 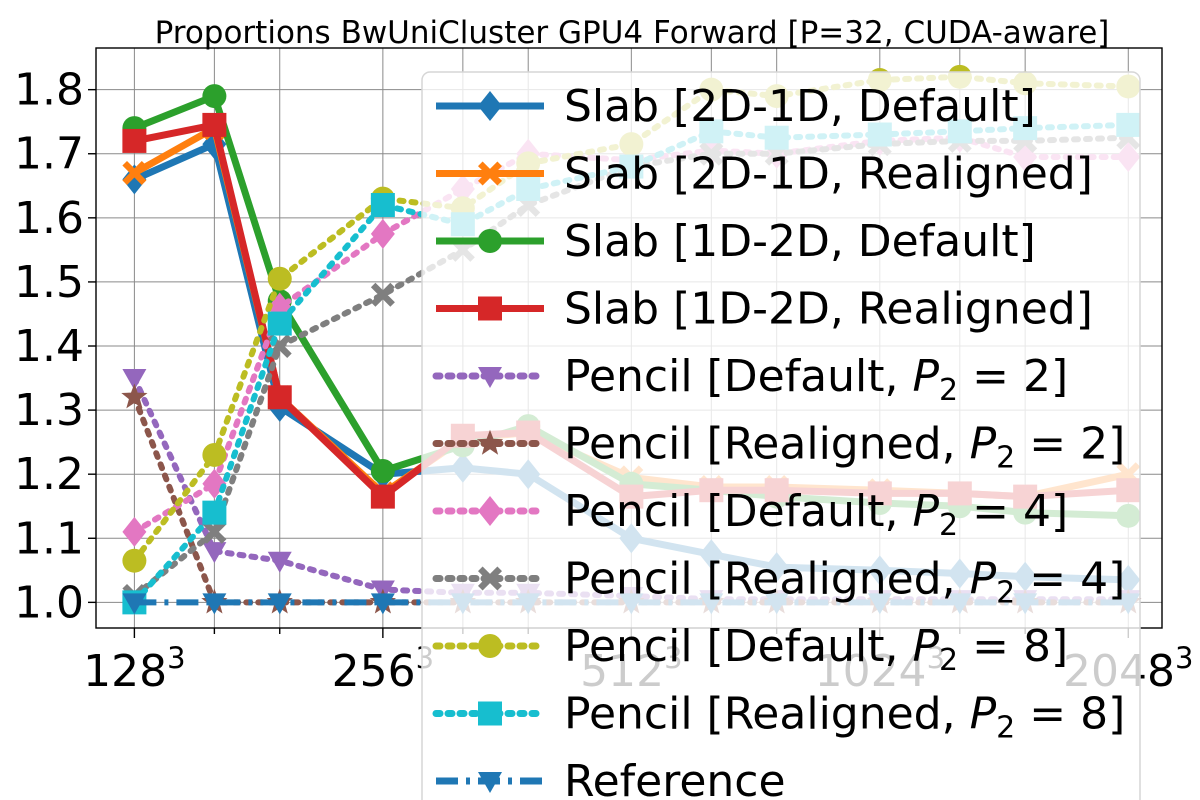 What do you see at coordinates (49, 474) in the screenshot?
I see `y-tick-label: 1.2` at bounding box center [49, 474].